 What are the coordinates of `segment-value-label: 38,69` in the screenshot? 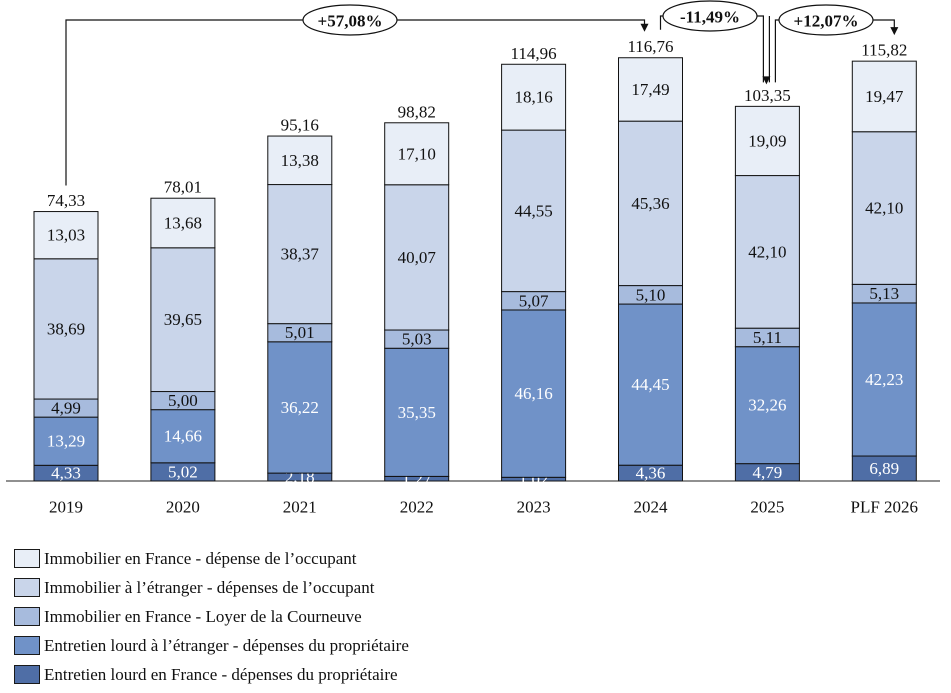 It's located at (66, 328).